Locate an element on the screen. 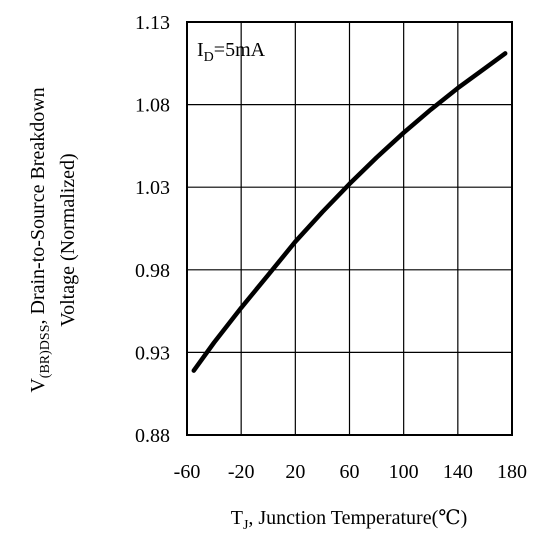  y-axis-label-line1: V(BR)DSS, Drain-to-Source Breakdown is located at coordinates (40, 239).